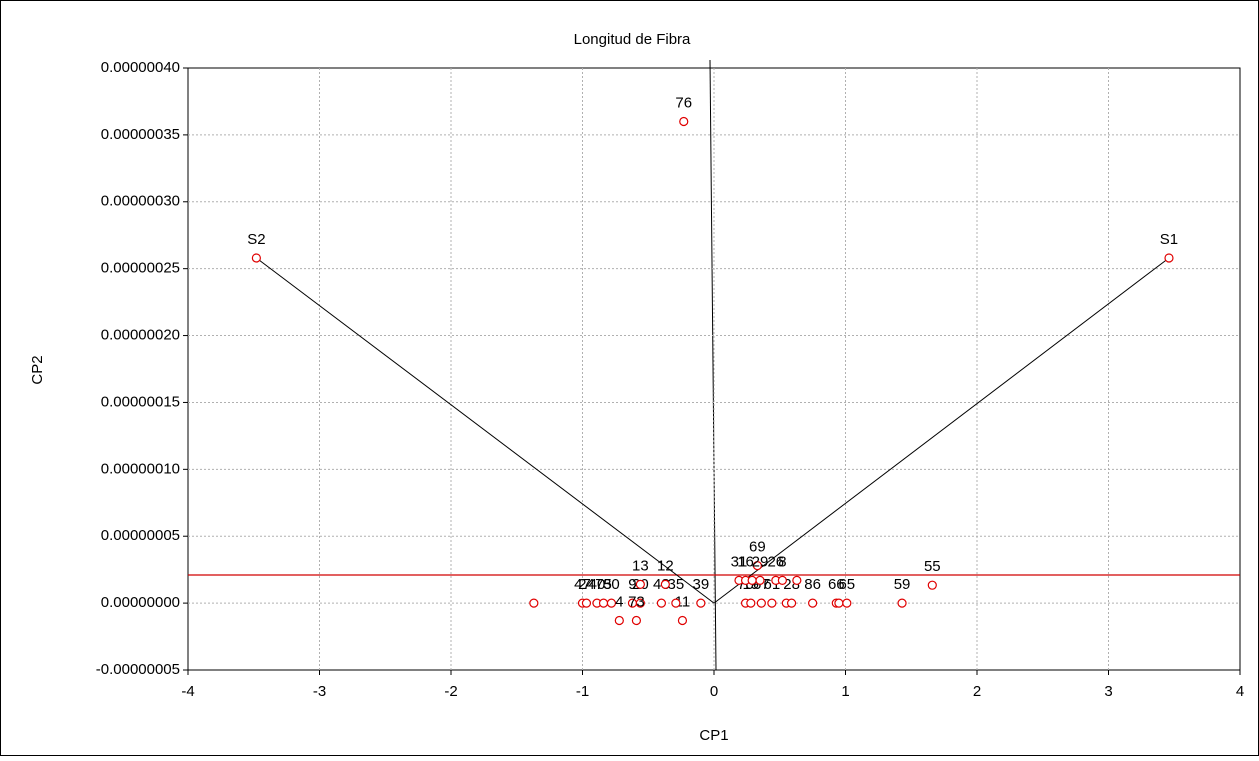  Describe the element at coordinates (140, 67) in the screenshot. I see `y-tick-label: 0.00000040` at that location.